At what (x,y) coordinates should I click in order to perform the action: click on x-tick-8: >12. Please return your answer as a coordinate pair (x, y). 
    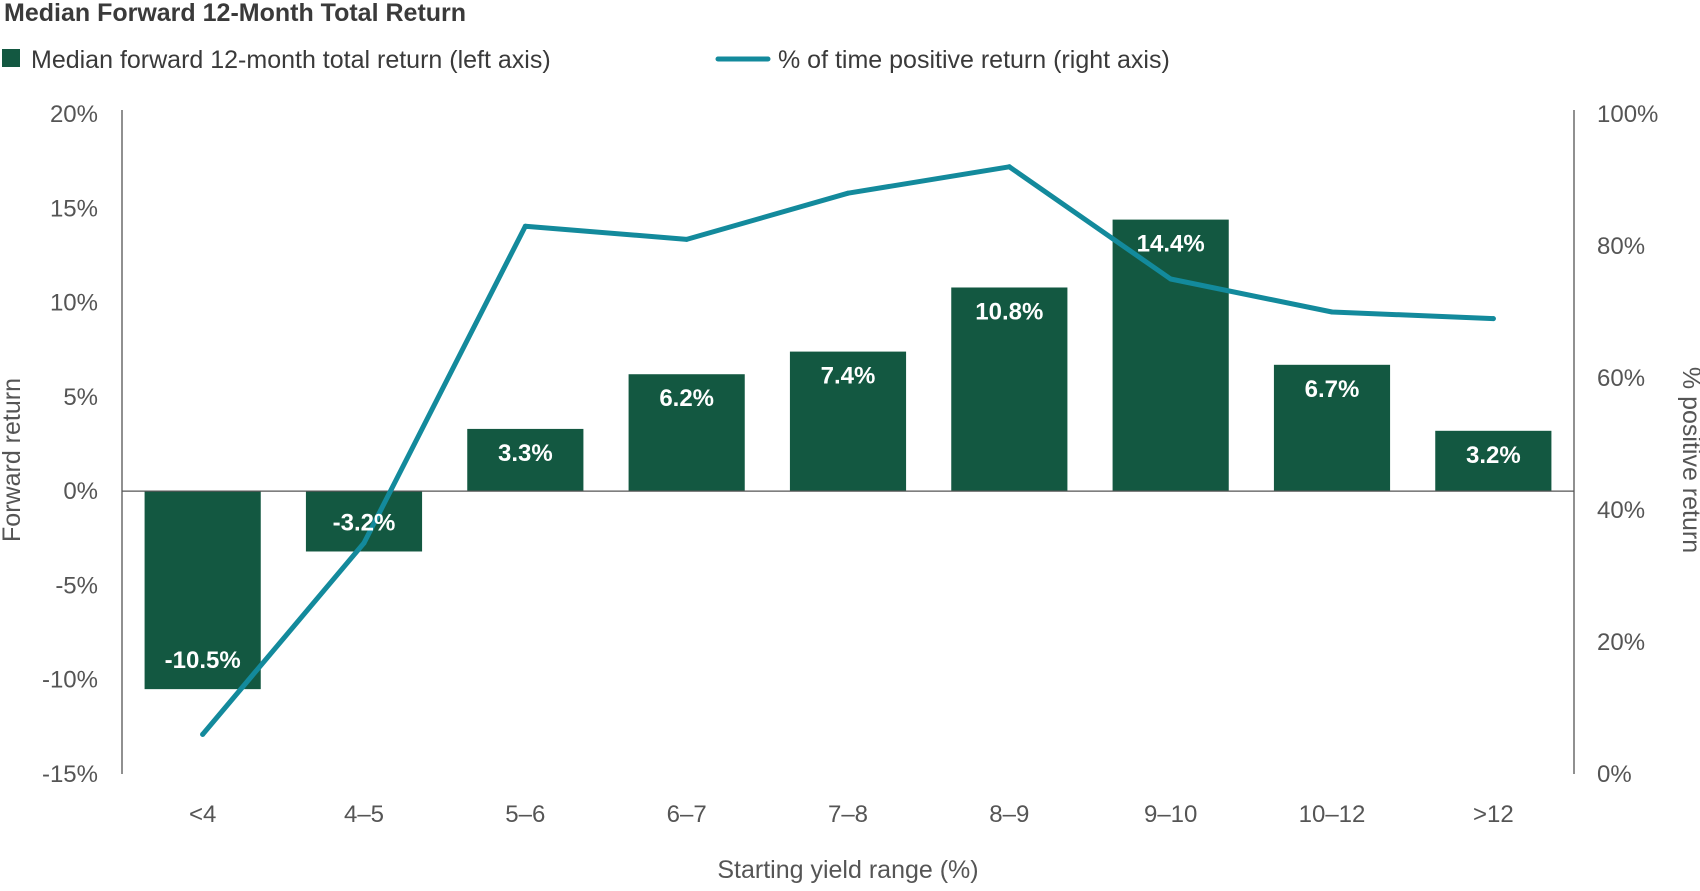
    Looking at the image, I should click on (1493, 814).